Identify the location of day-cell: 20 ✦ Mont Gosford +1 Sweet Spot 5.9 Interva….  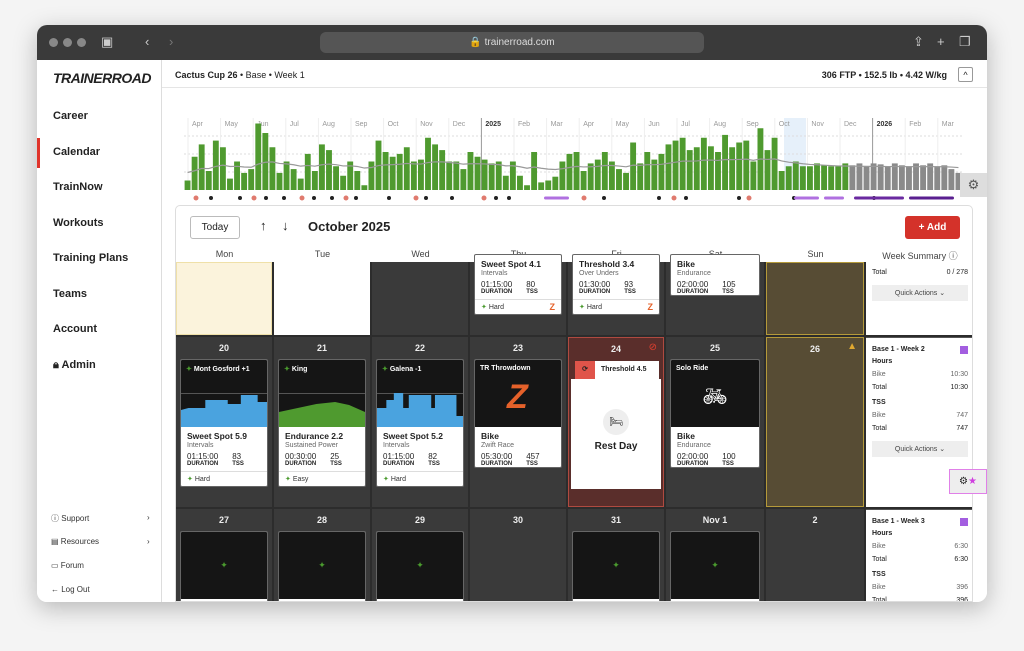
(224, 422).